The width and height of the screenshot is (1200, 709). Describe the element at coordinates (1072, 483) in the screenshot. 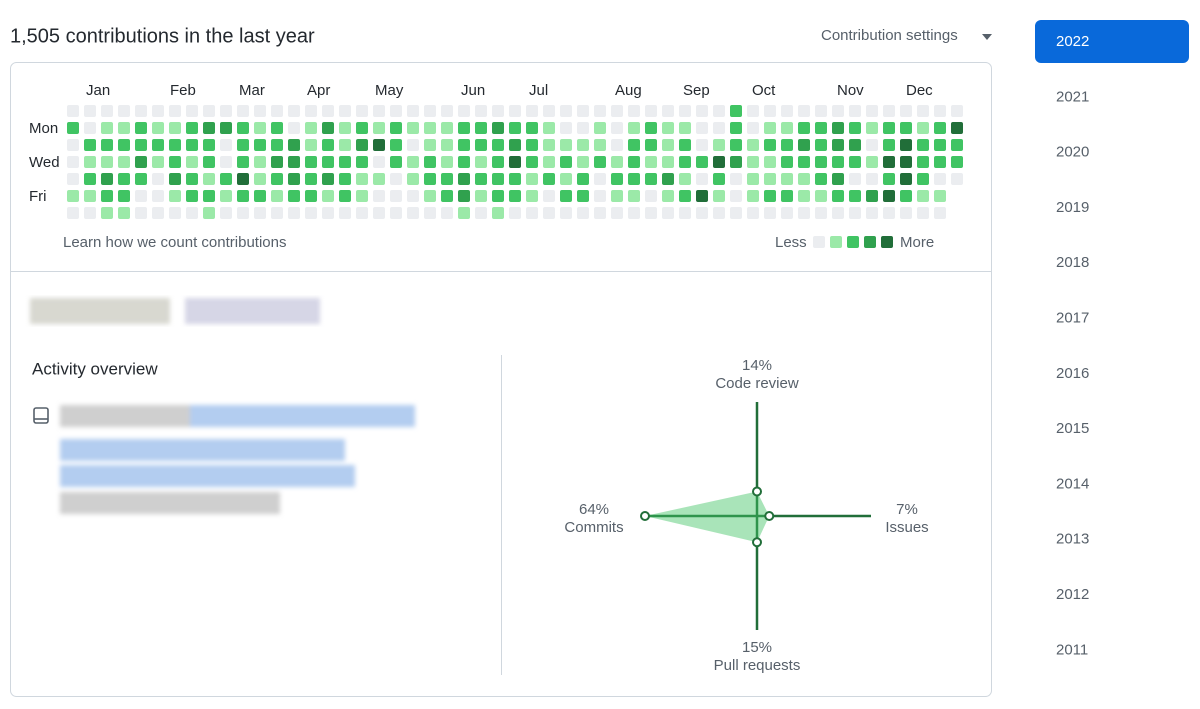

I see `year-link: 2014` at that location.